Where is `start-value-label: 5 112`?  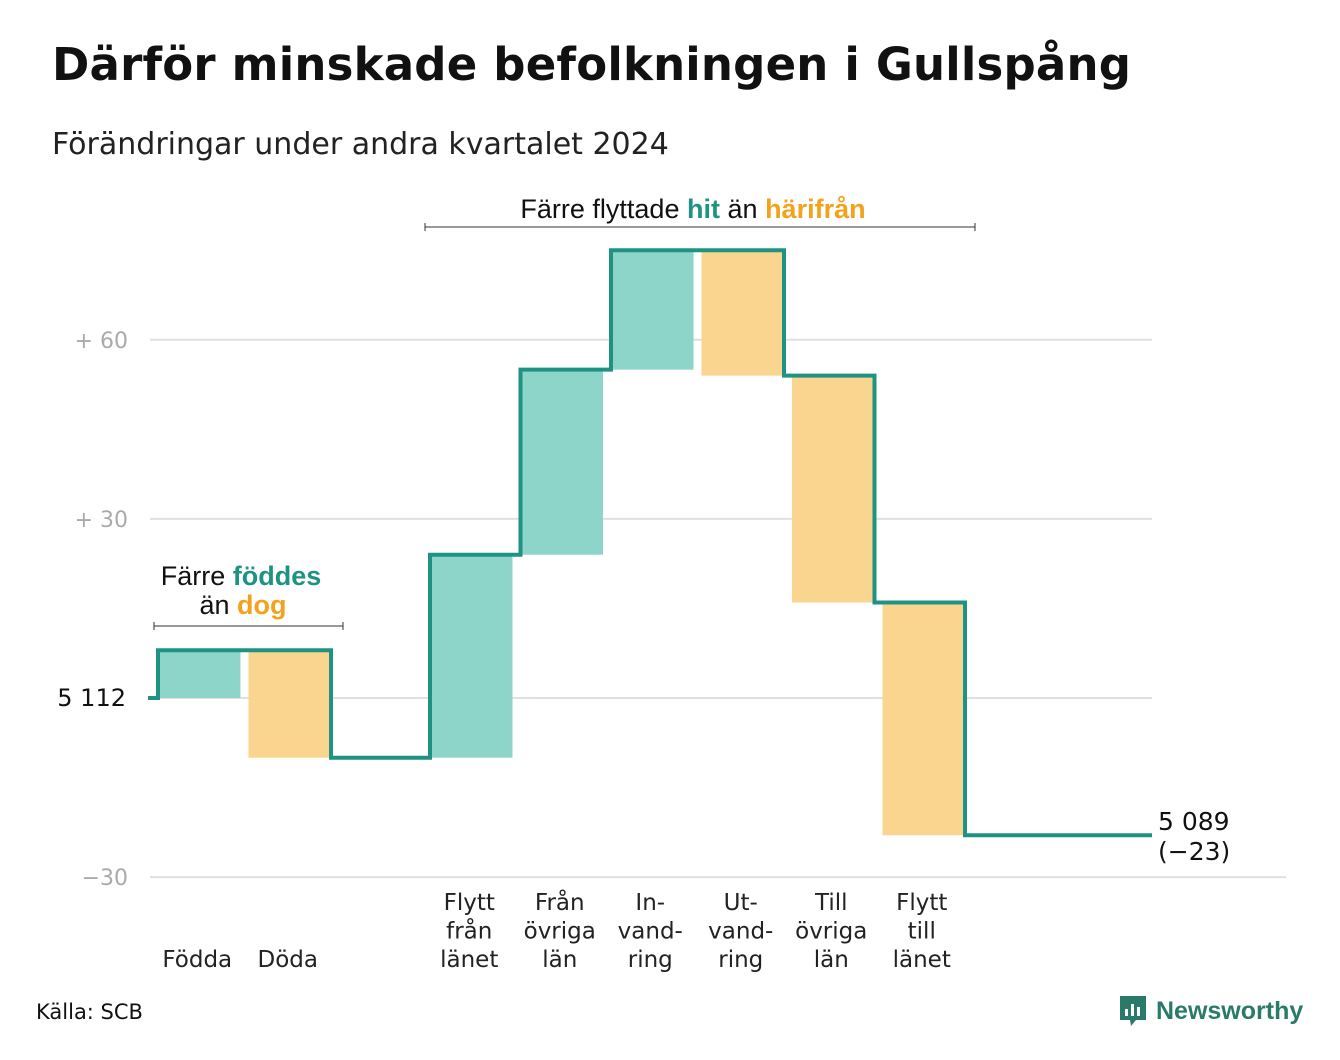
start-value-label: 5 112 is located at coordinates (91, 698).